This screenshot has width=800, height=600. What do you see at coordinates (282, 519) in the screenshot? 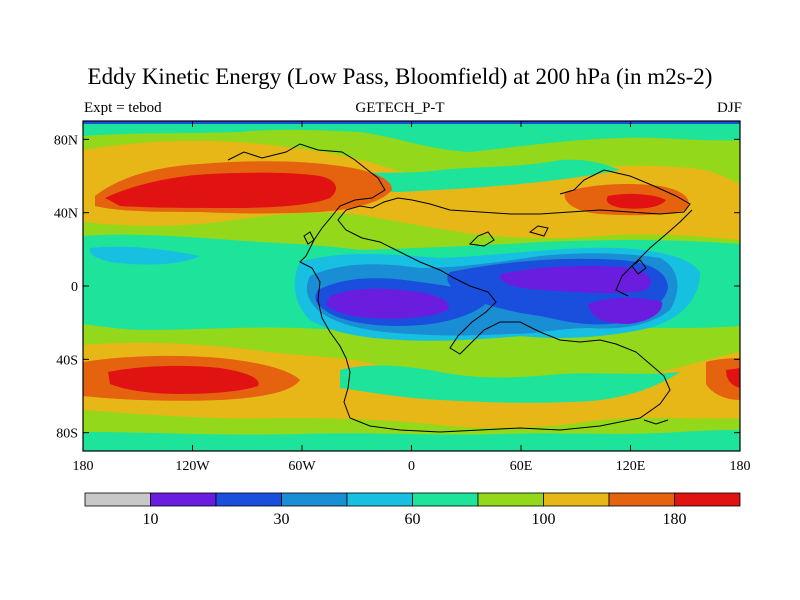
I see `colorbar-label: 30` at bounding box center [282, 519].